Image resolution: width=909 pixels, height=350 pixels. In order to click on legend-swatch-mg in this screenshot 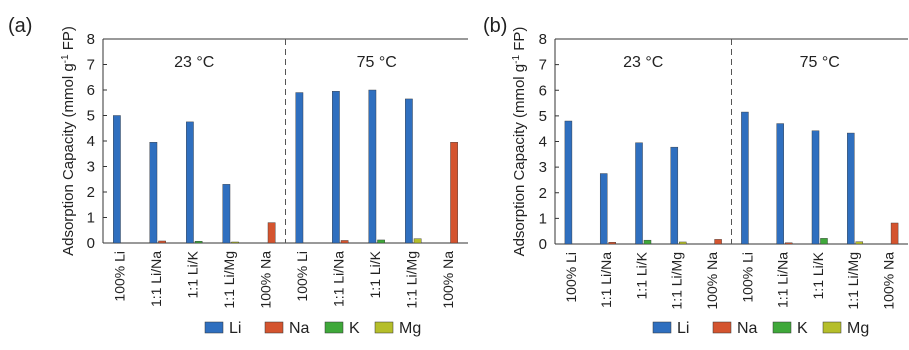, I will do `click(384, 327)`.